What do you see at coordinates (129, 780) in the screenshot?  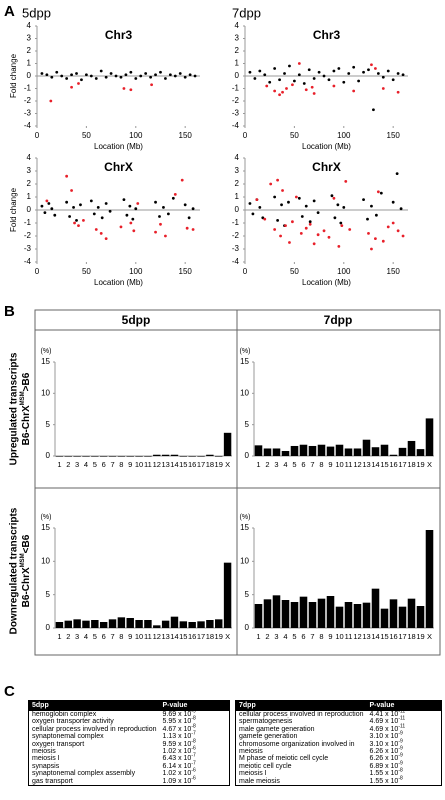 I see `table-row: gas transport 1.09 x 10-6` at bounding box center [129, 780].